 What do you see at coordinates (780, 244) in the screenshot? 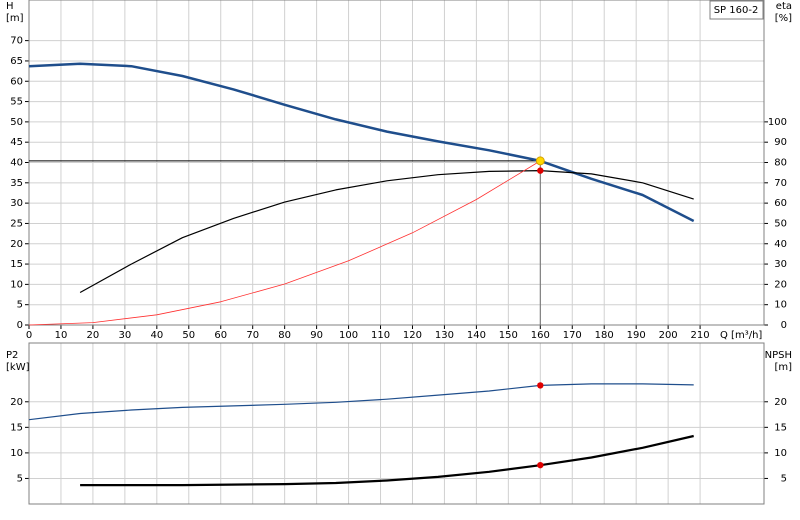
I see `y2-tick-label: 40` at bounding box center [780, 244].